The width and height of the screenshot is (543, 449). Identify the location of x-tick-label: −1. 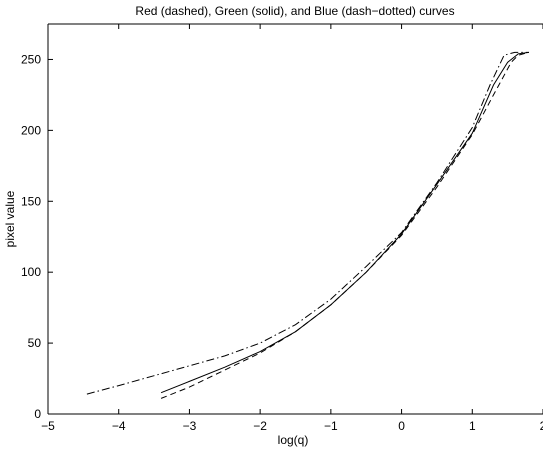
(331, 426).